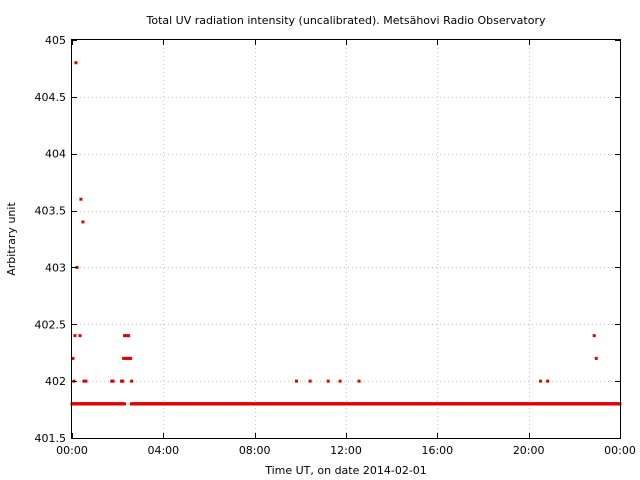  What do you see at coordinates (437, 450) in the screenshot?
I see `x-tick-label: 16:00` at bounding box center [437, 450].